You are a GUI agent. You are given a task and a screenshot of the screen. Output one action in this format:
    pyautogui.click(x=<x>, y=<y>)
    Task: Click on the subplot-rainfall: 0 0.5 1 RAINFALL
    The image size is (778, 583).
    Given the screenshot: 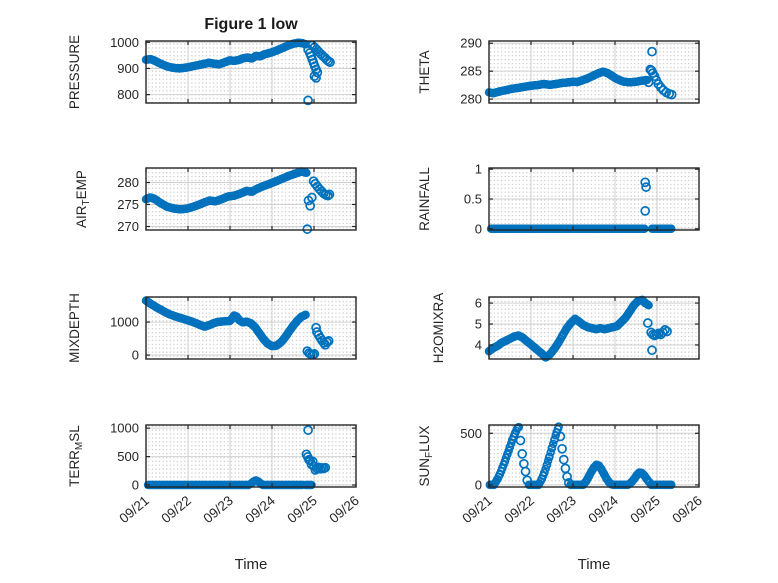 What is the action you would take?
    pyautogui.click(x=558, y=199)
    